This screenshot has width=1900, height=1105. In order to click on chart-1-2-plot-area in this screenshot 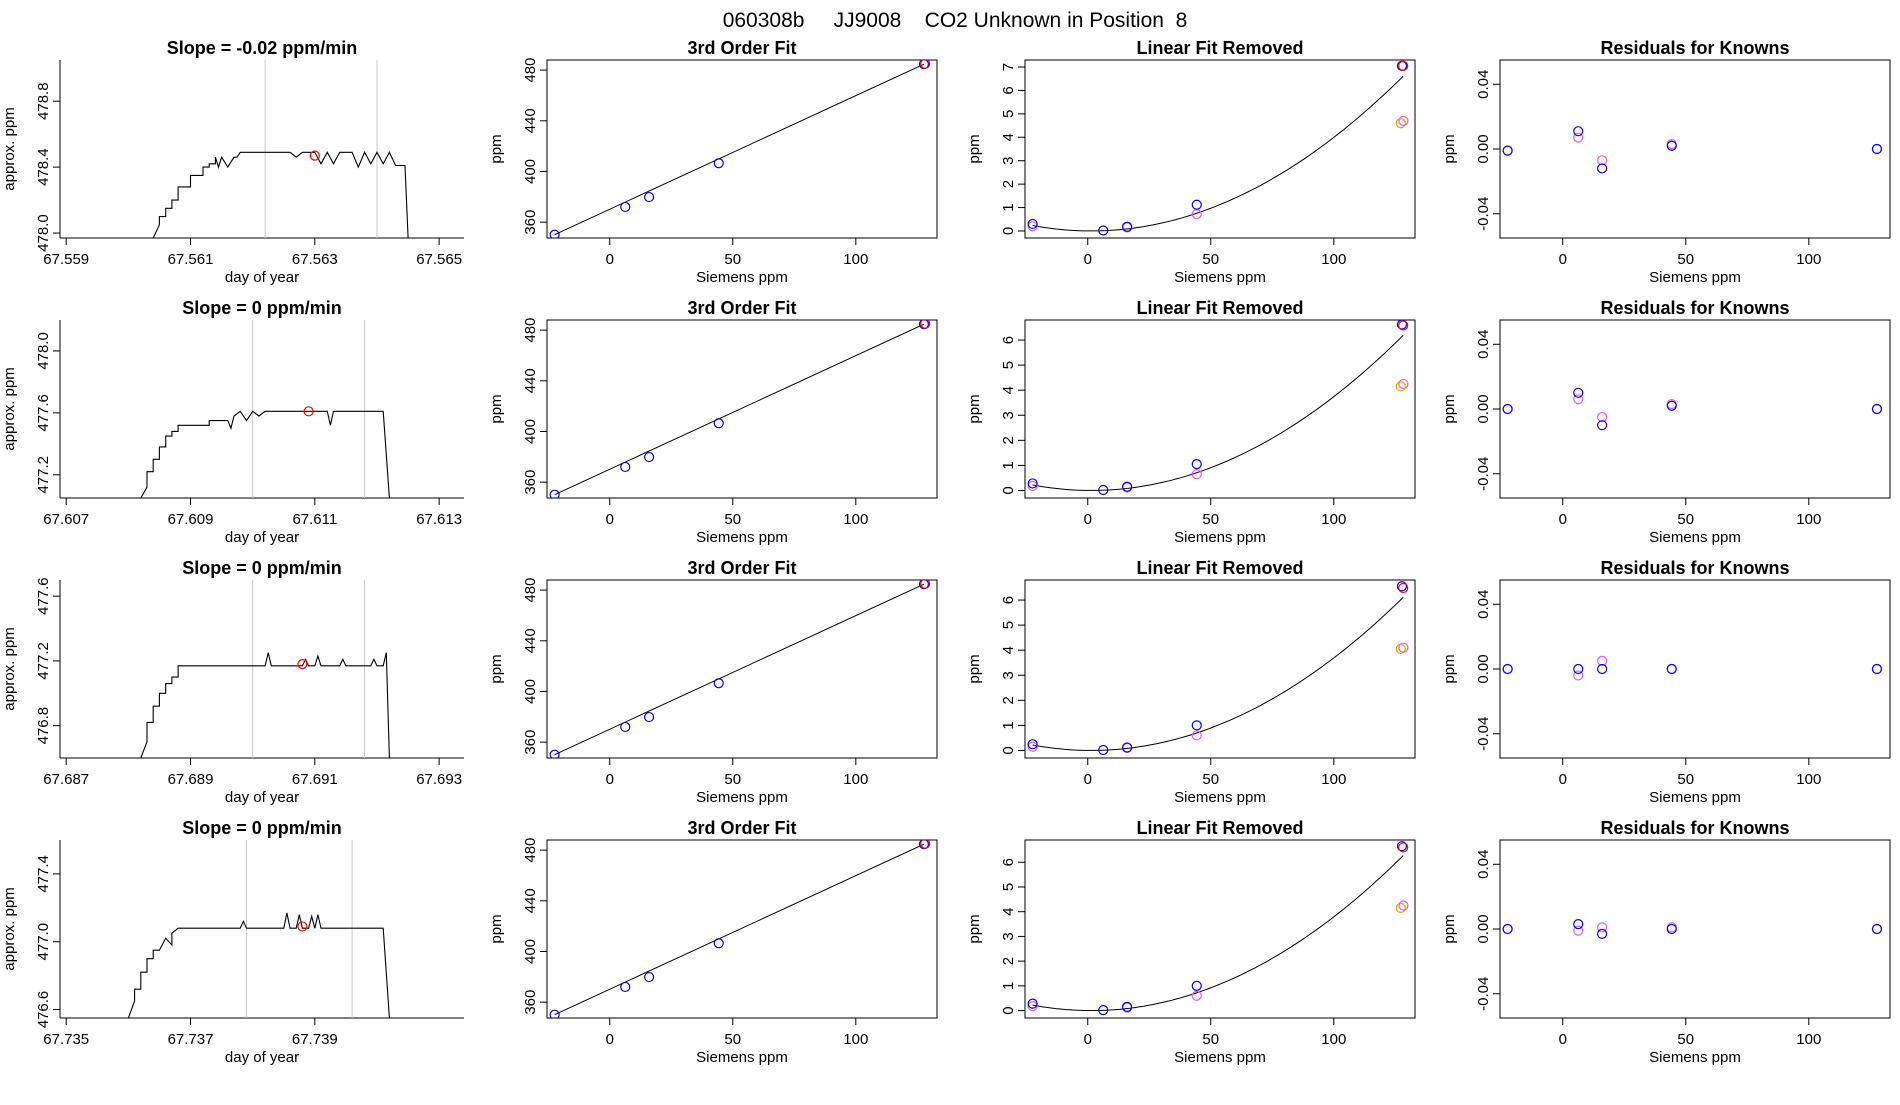, I will do `click(740, 149)`.